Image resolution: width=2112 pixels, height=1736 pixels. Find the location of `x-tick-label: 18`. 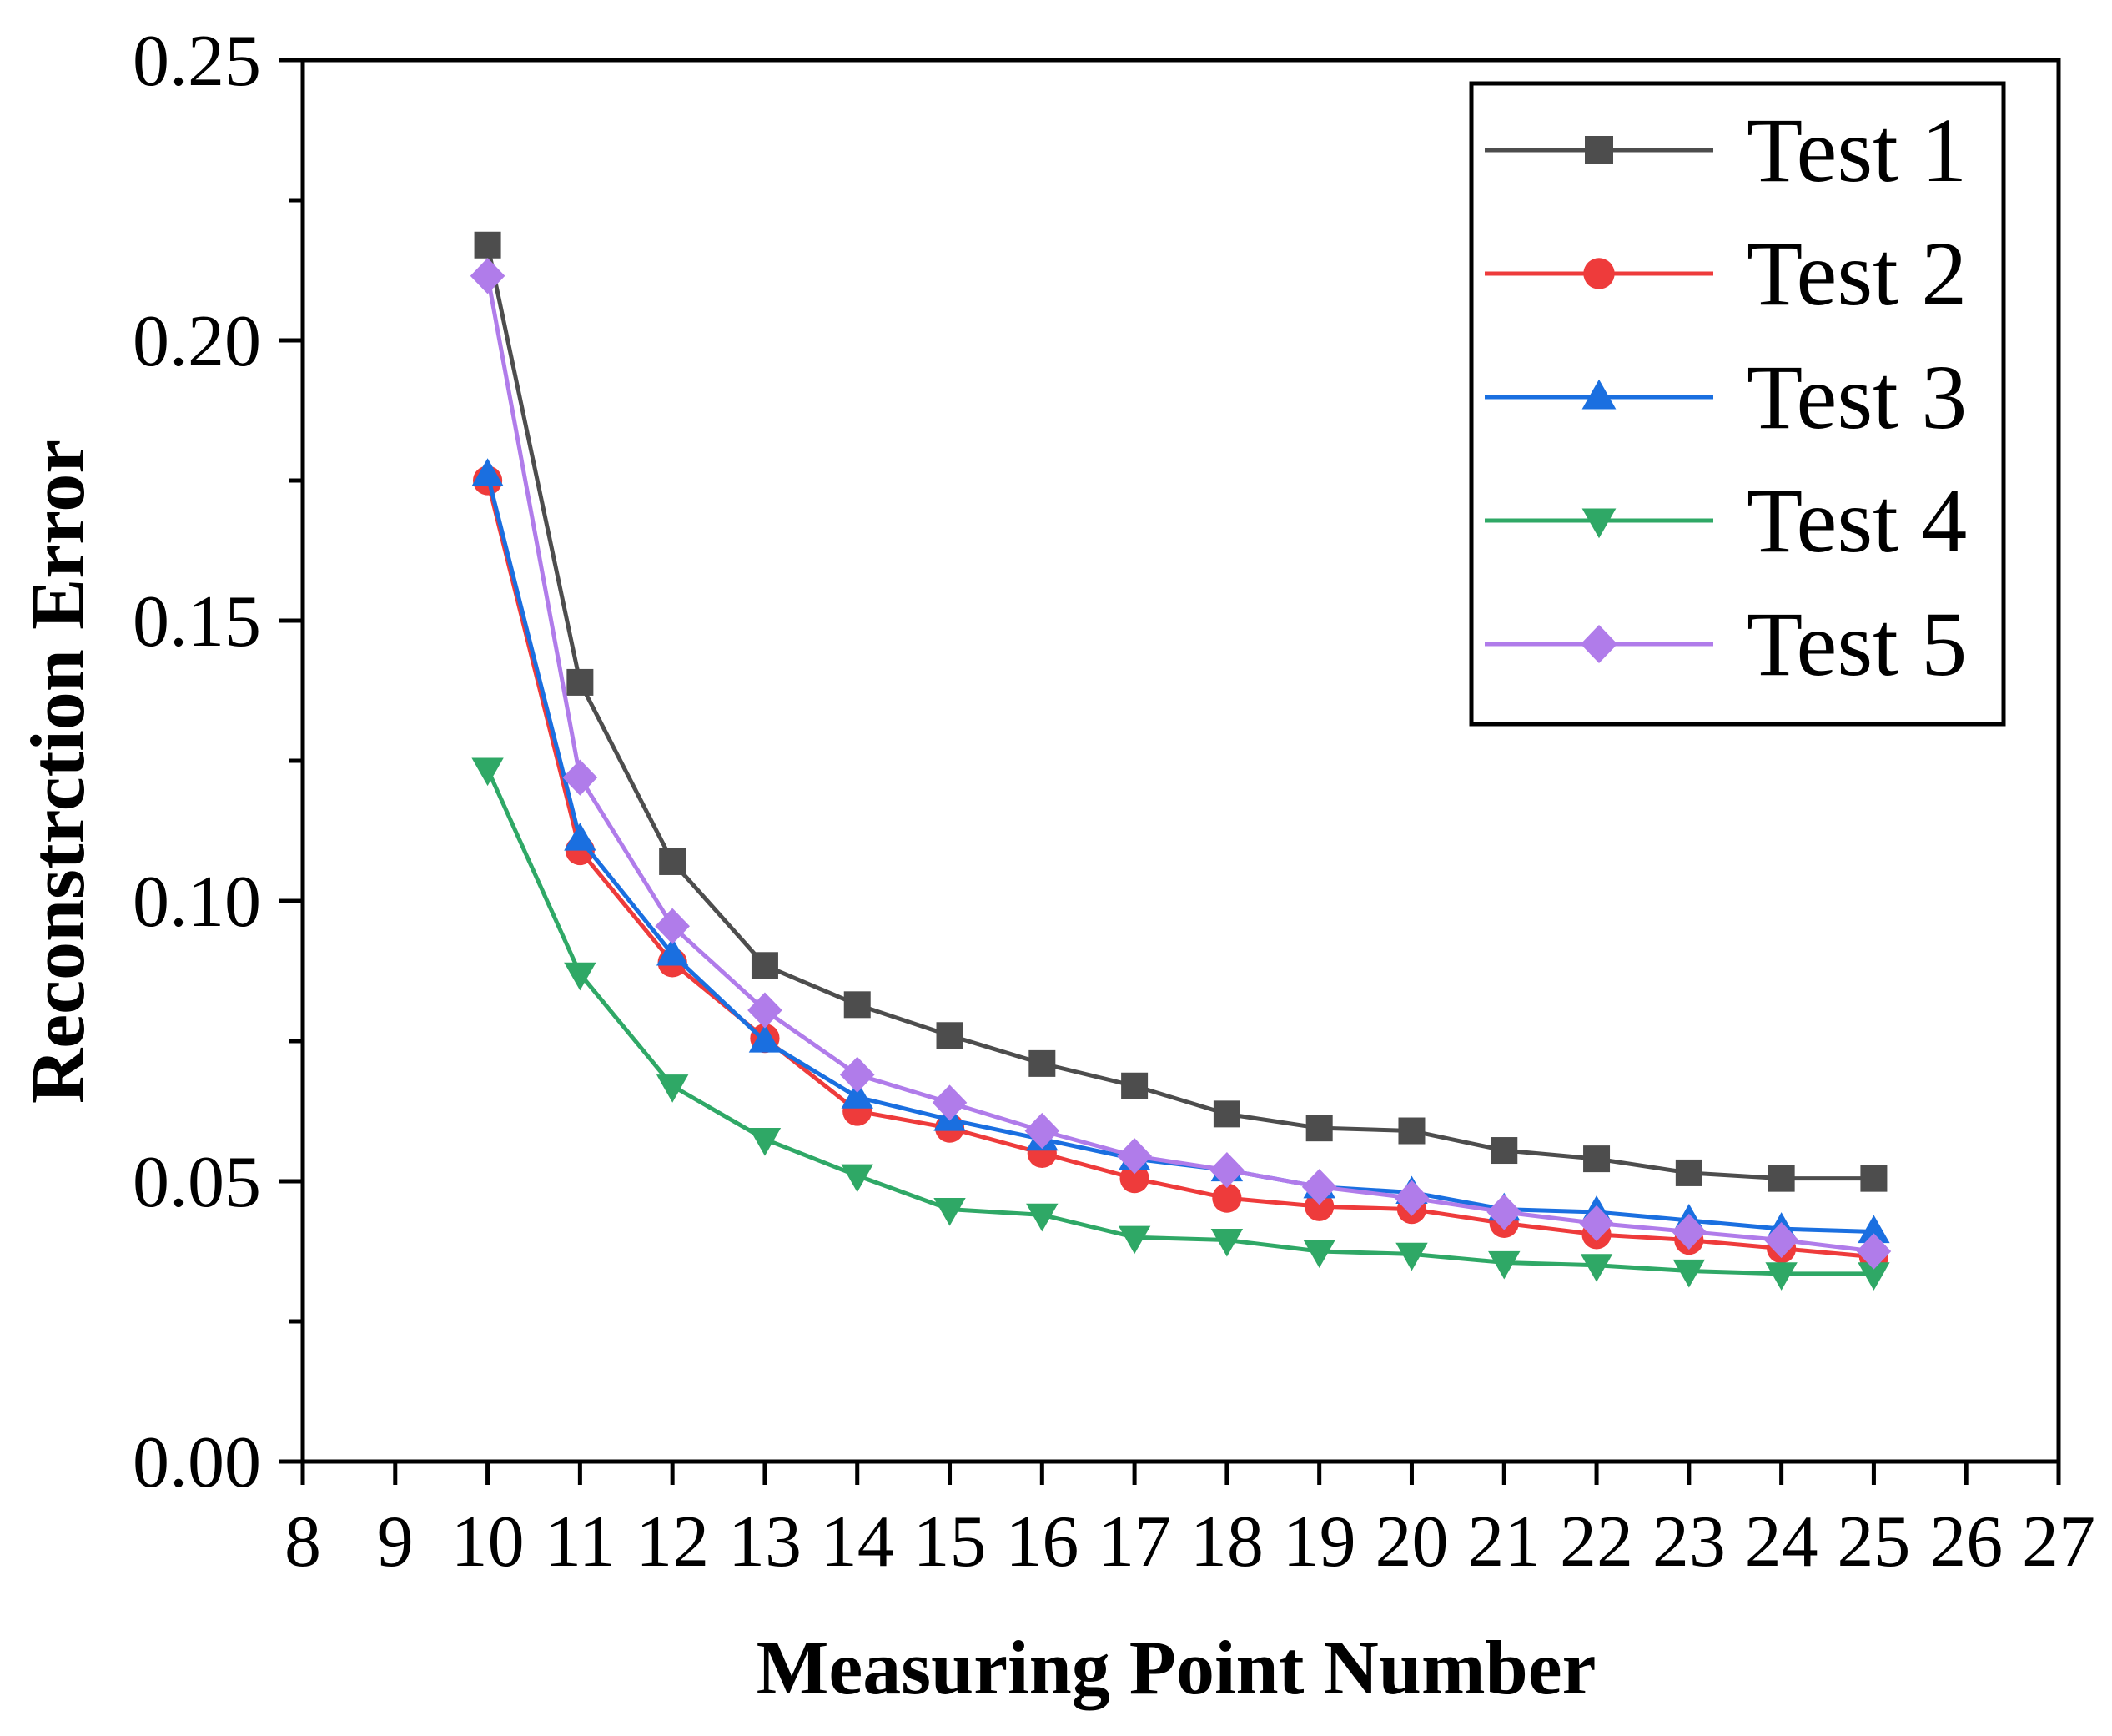

x-tick-label: 18 is located at coordinates (1227, 1542).